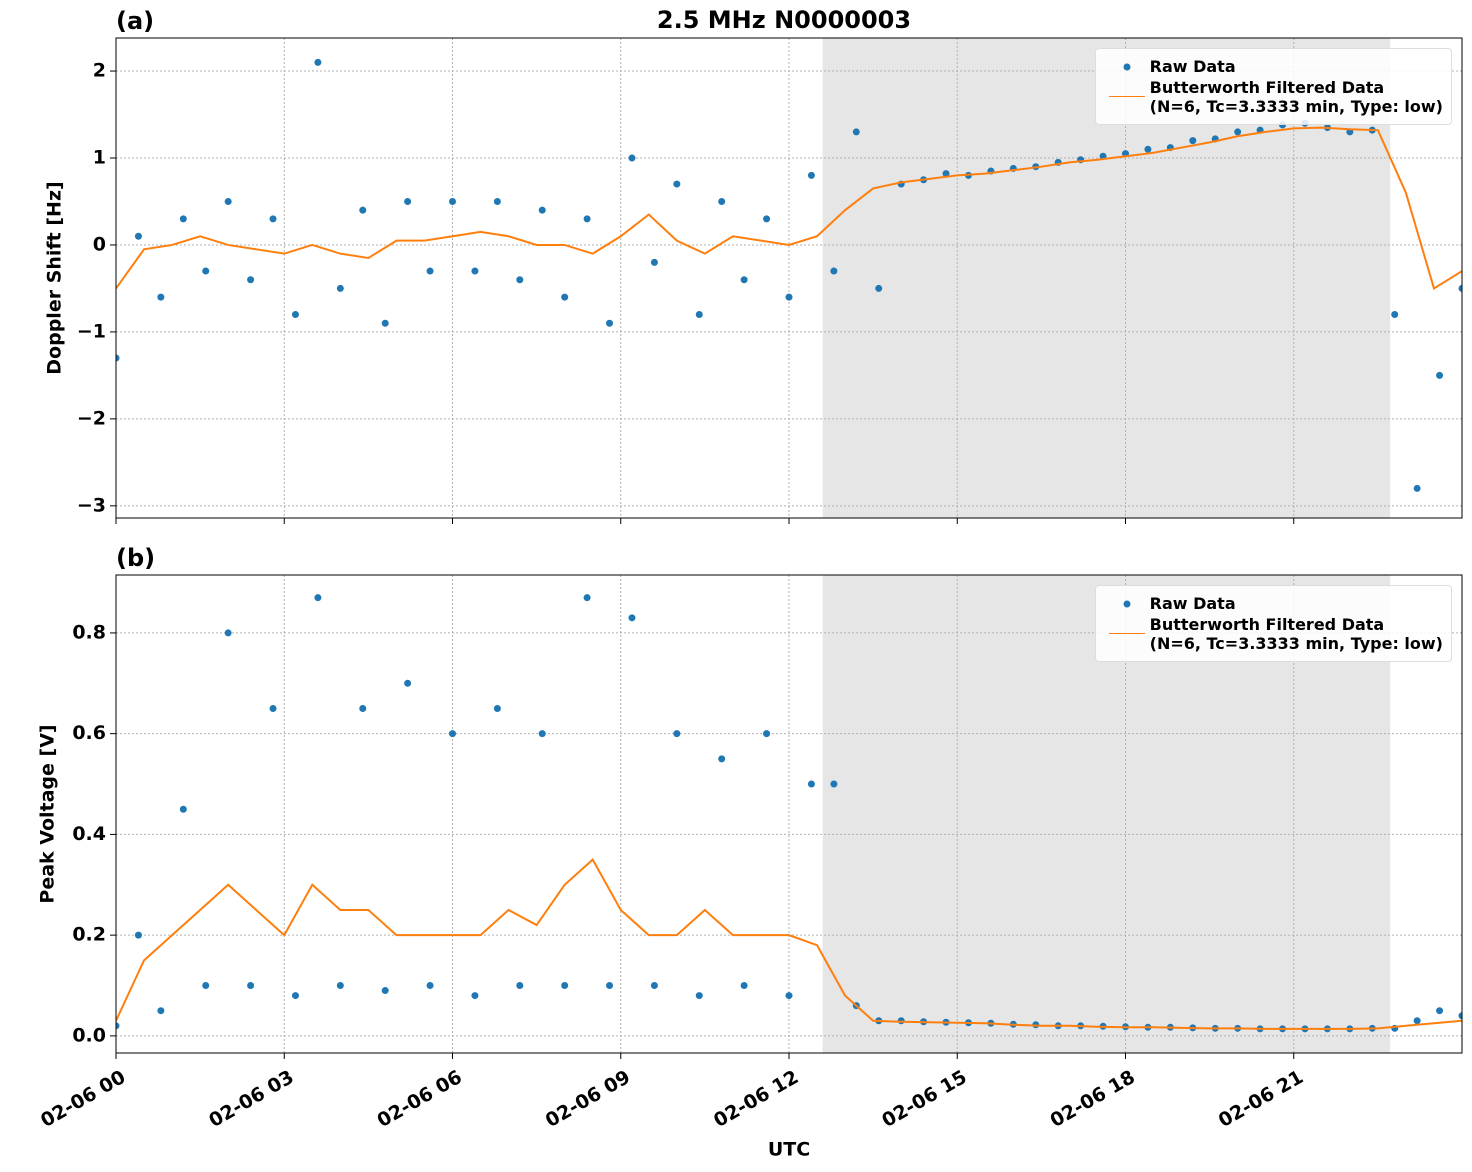  Describe the element at coordinates (89, 834) in the screenshot. I see `y-tick-label: 0.4` at that location.